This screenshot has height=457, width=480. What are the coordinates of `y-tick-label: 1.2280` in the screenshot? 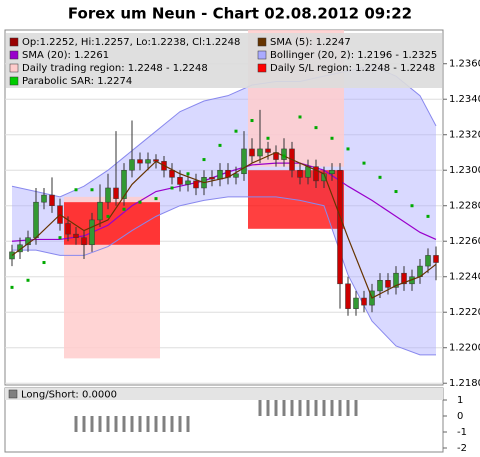 It's located at (464, 206).